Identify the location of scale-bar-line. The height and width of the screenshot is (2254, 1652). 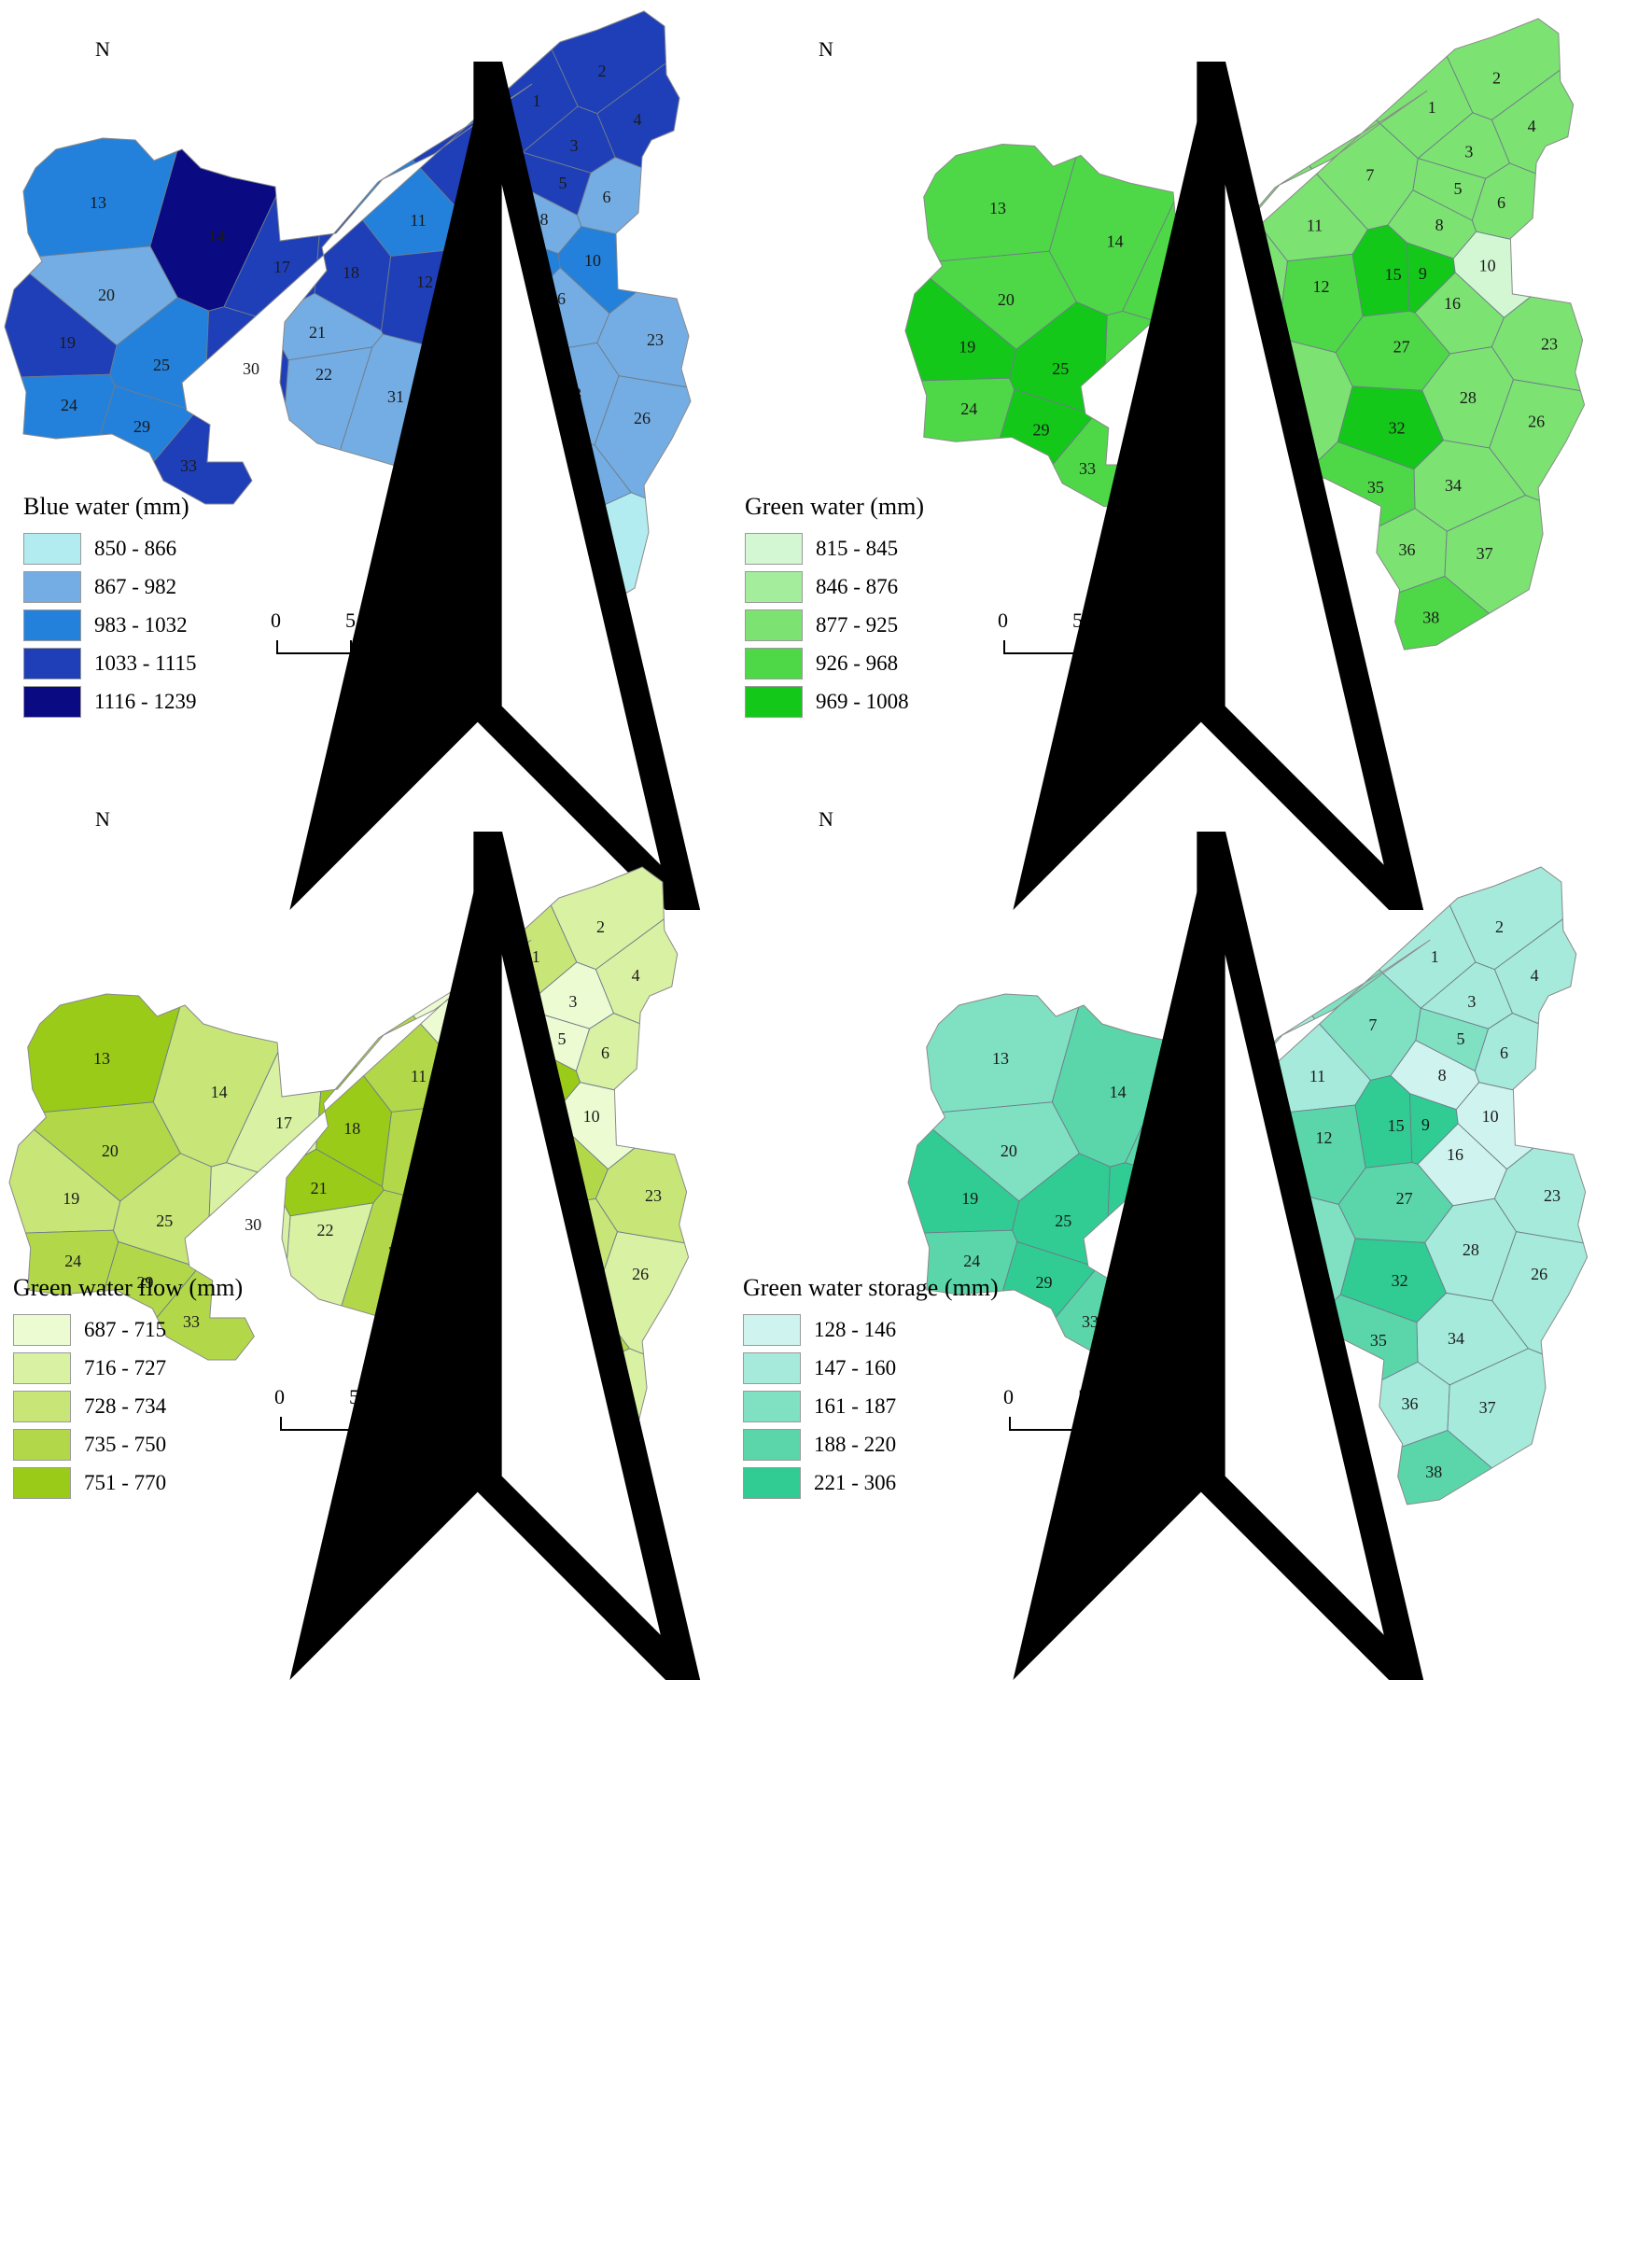
(1330, 1830).